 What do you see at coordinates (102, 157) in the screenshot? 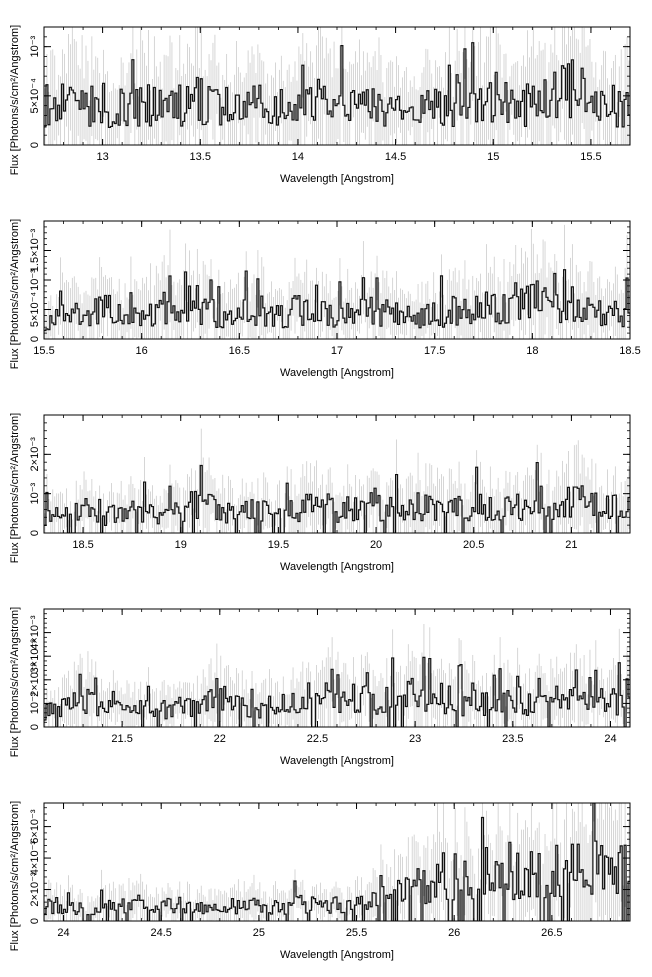
I see `x-tick-label: 13` at bounding box center [102, 157].